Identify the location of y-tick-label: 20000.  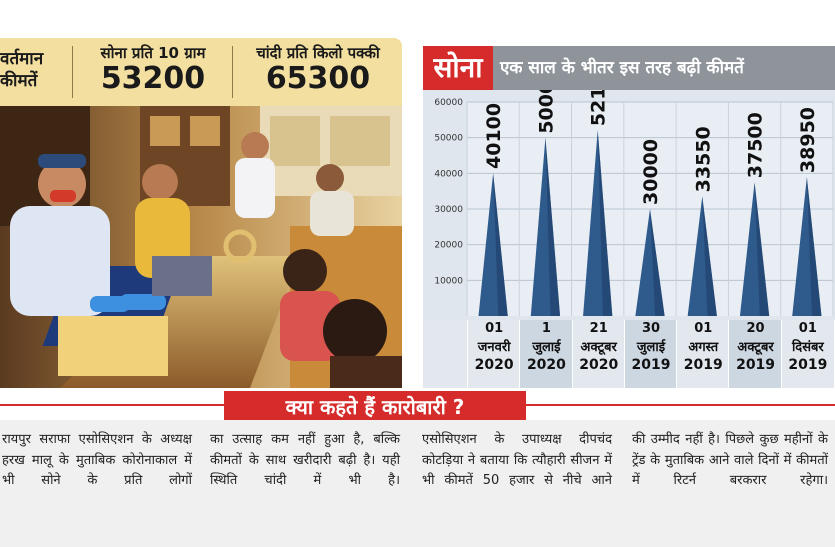
(448, 246).